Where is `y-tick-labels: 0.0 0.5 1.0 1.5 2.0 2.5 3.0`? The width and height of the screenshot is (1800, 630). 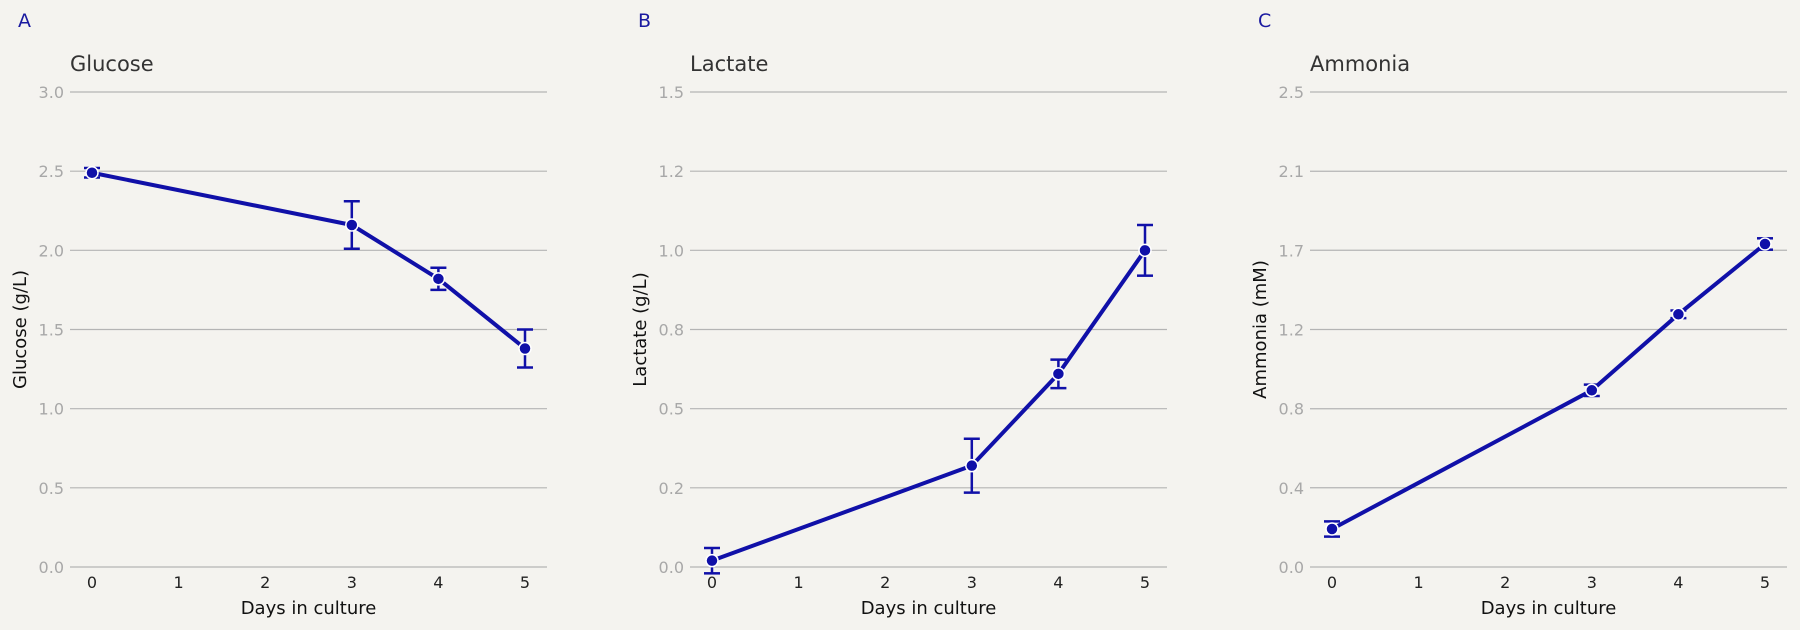
y-tick-labels: 0.0 0.5 1.0 1.5 2.0 2.5 3.0 is located at coordinates (51, 330).